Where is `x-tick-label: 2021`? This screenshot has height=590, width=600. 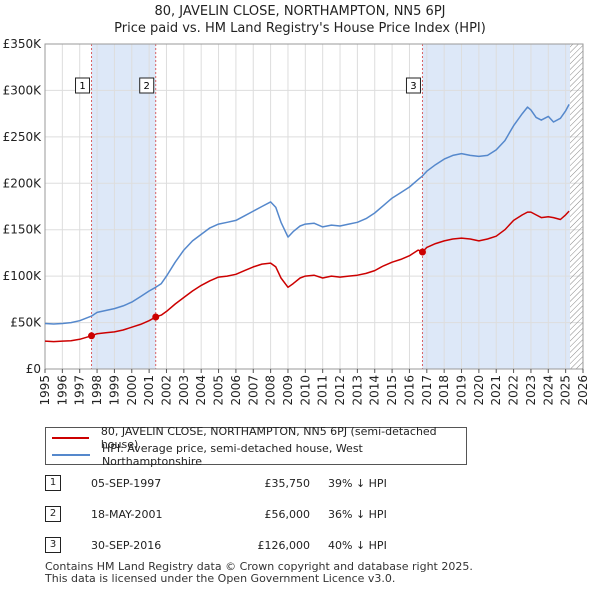 x-tick-label: 2021 is located at coordinates (496, 390).